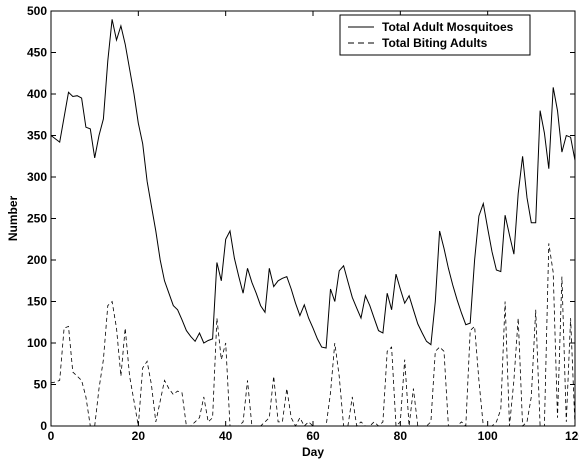 This screenshot has height=461, width=579. What do you see at coordinates (313, 436) in the screenshot?
I see `x-tick-label: 60` at bounding box center [313, 436].